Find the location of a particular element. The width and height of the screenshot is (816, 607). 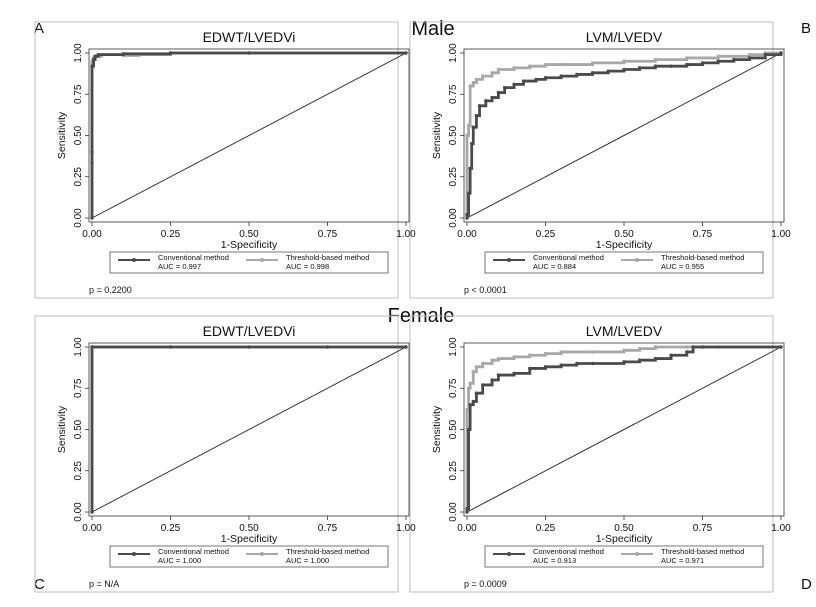

chart-title: EDWT/LVEDVi is located at coordinates (249, 37).